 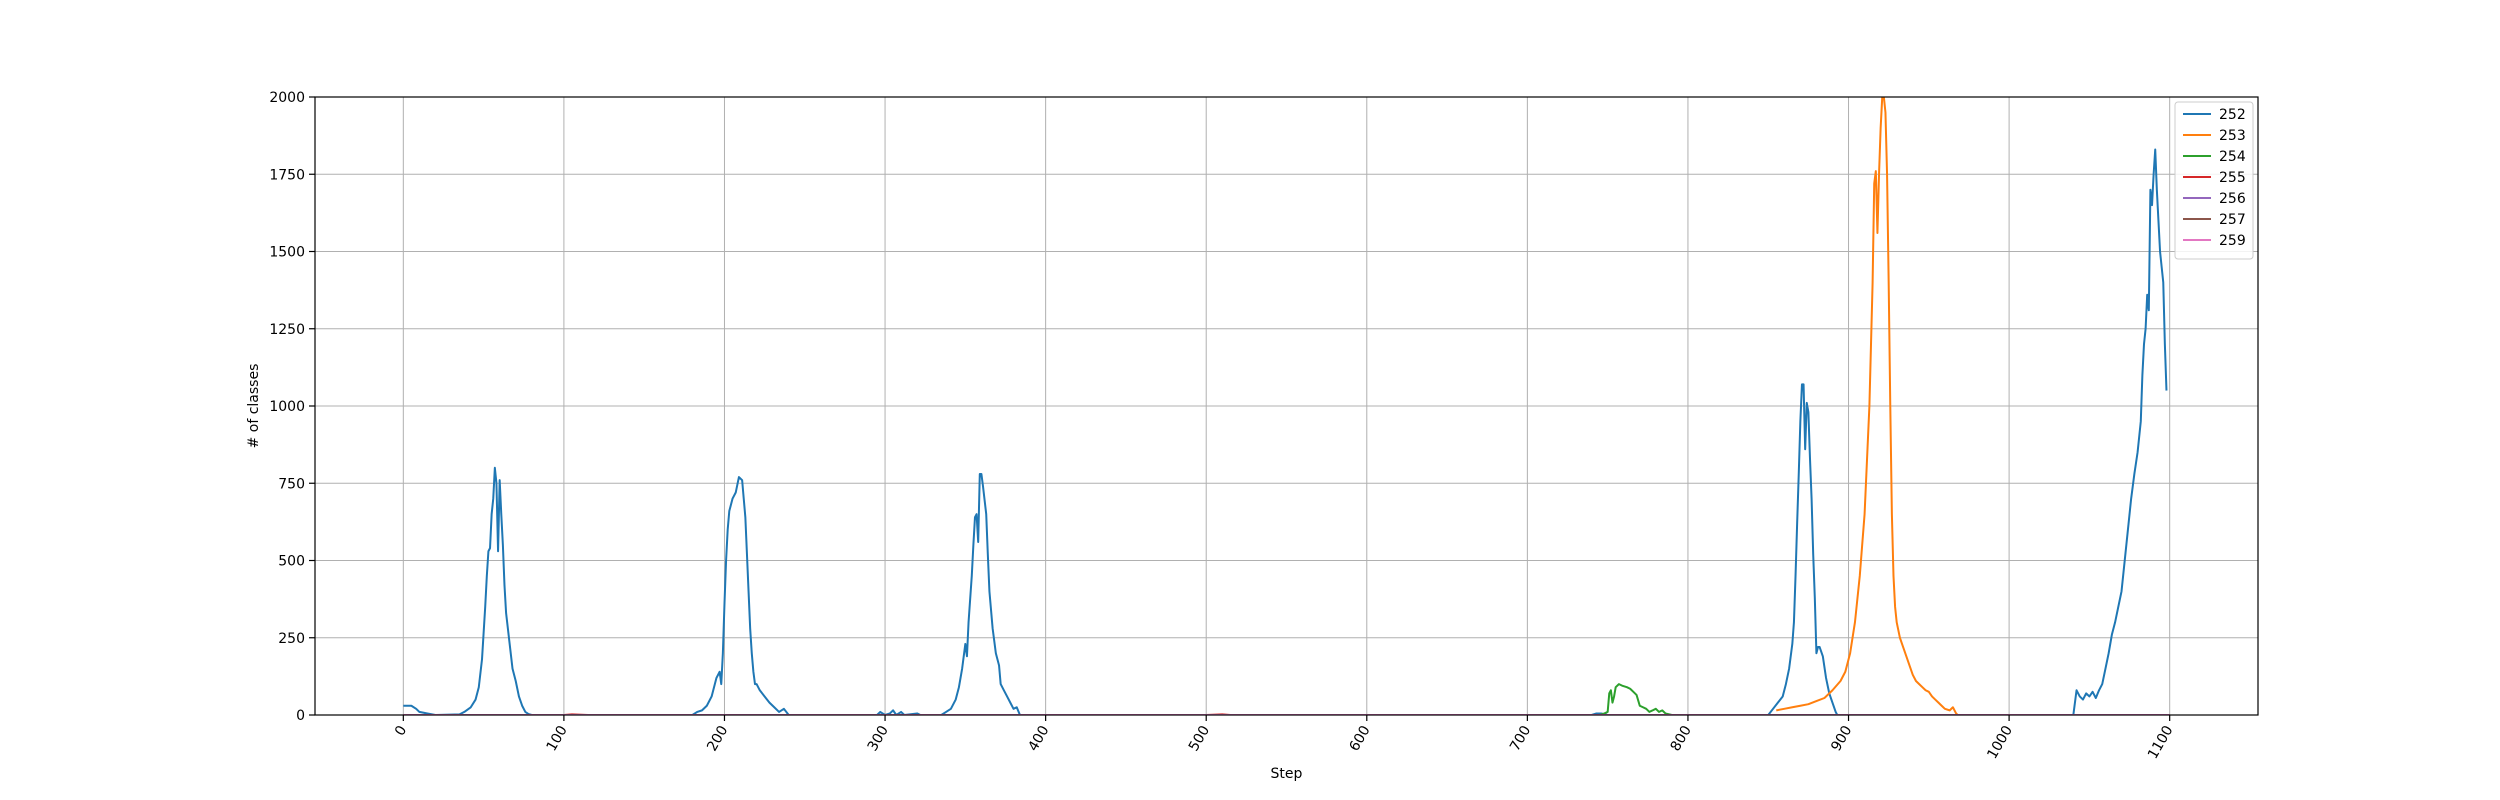 I want to click on y-tick-label: 1250, so click(x=287, y=330).